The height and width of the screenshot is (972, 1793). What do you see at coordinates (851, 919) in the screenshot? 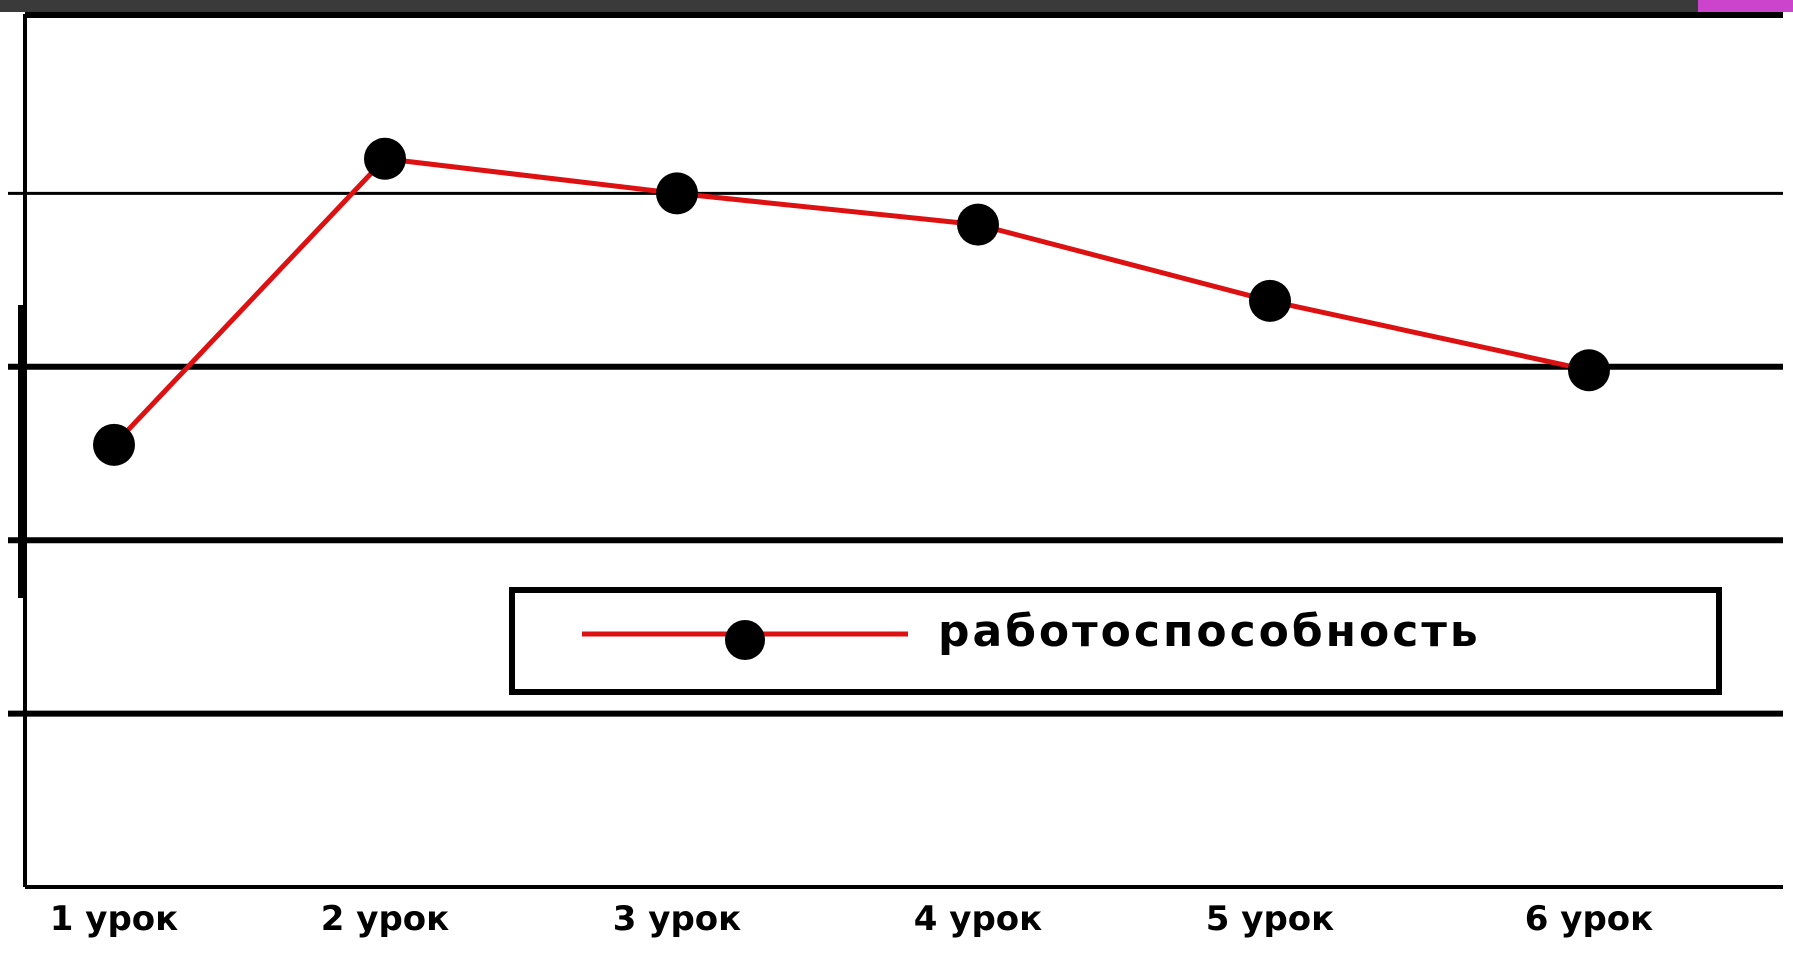
I see `x-tick-labels: 1 урок 2 урок 3 урок 4 урок 5 урок 6 урок` at bounding box center [851, 919].